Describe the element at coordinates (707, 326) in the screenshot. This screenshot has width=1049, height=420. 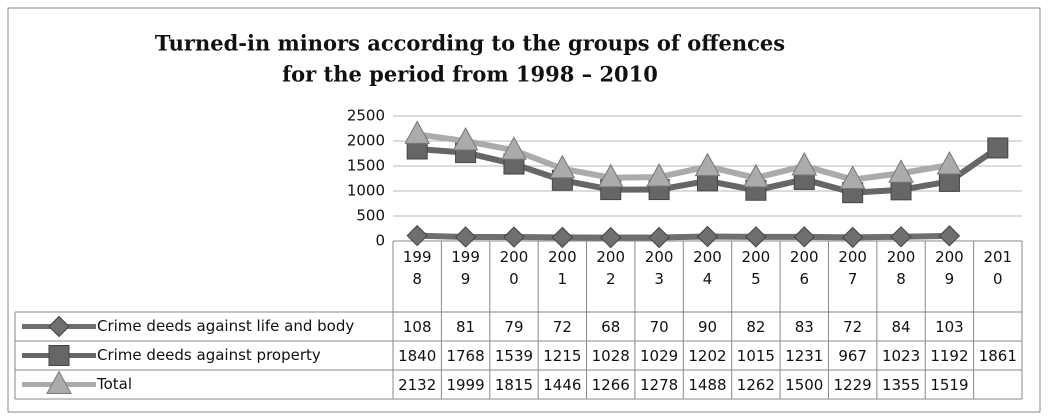
I see `table-value: 90` at that location.